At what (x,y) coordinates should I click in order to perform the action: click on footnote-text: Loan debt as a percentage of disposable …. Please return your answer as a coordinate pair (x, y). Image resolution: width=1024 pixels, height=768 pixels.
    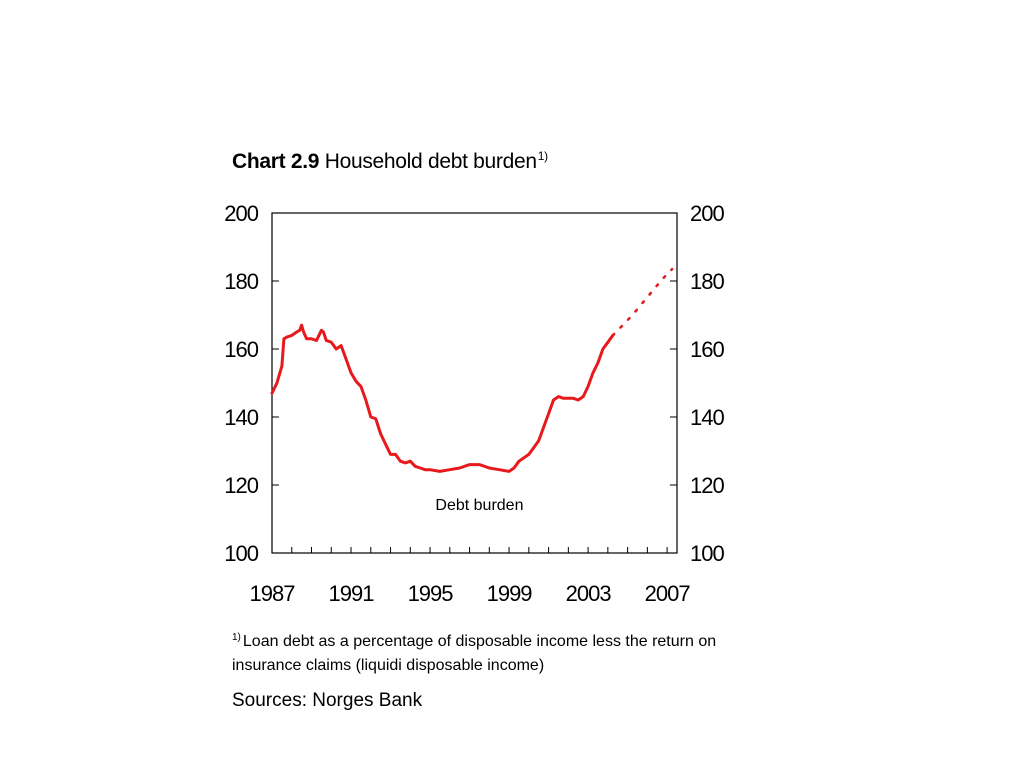
    Looking at the image, I should click on (474, 653).